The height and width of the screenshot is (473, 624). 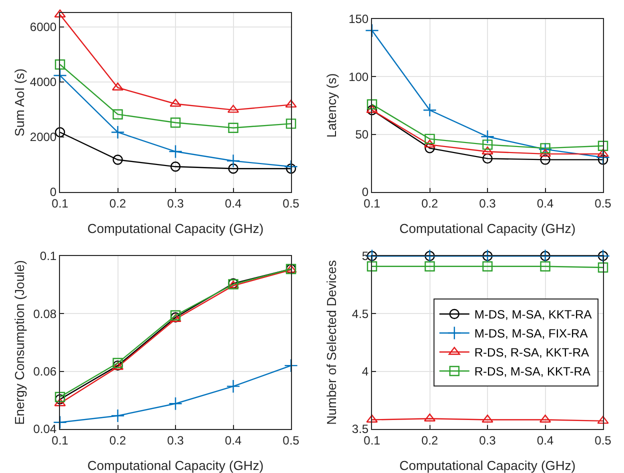 What do you see at coordinates (365, 371) in the screenshot?
I see `y-tick-label: 4` at bounding box center [365, 371].